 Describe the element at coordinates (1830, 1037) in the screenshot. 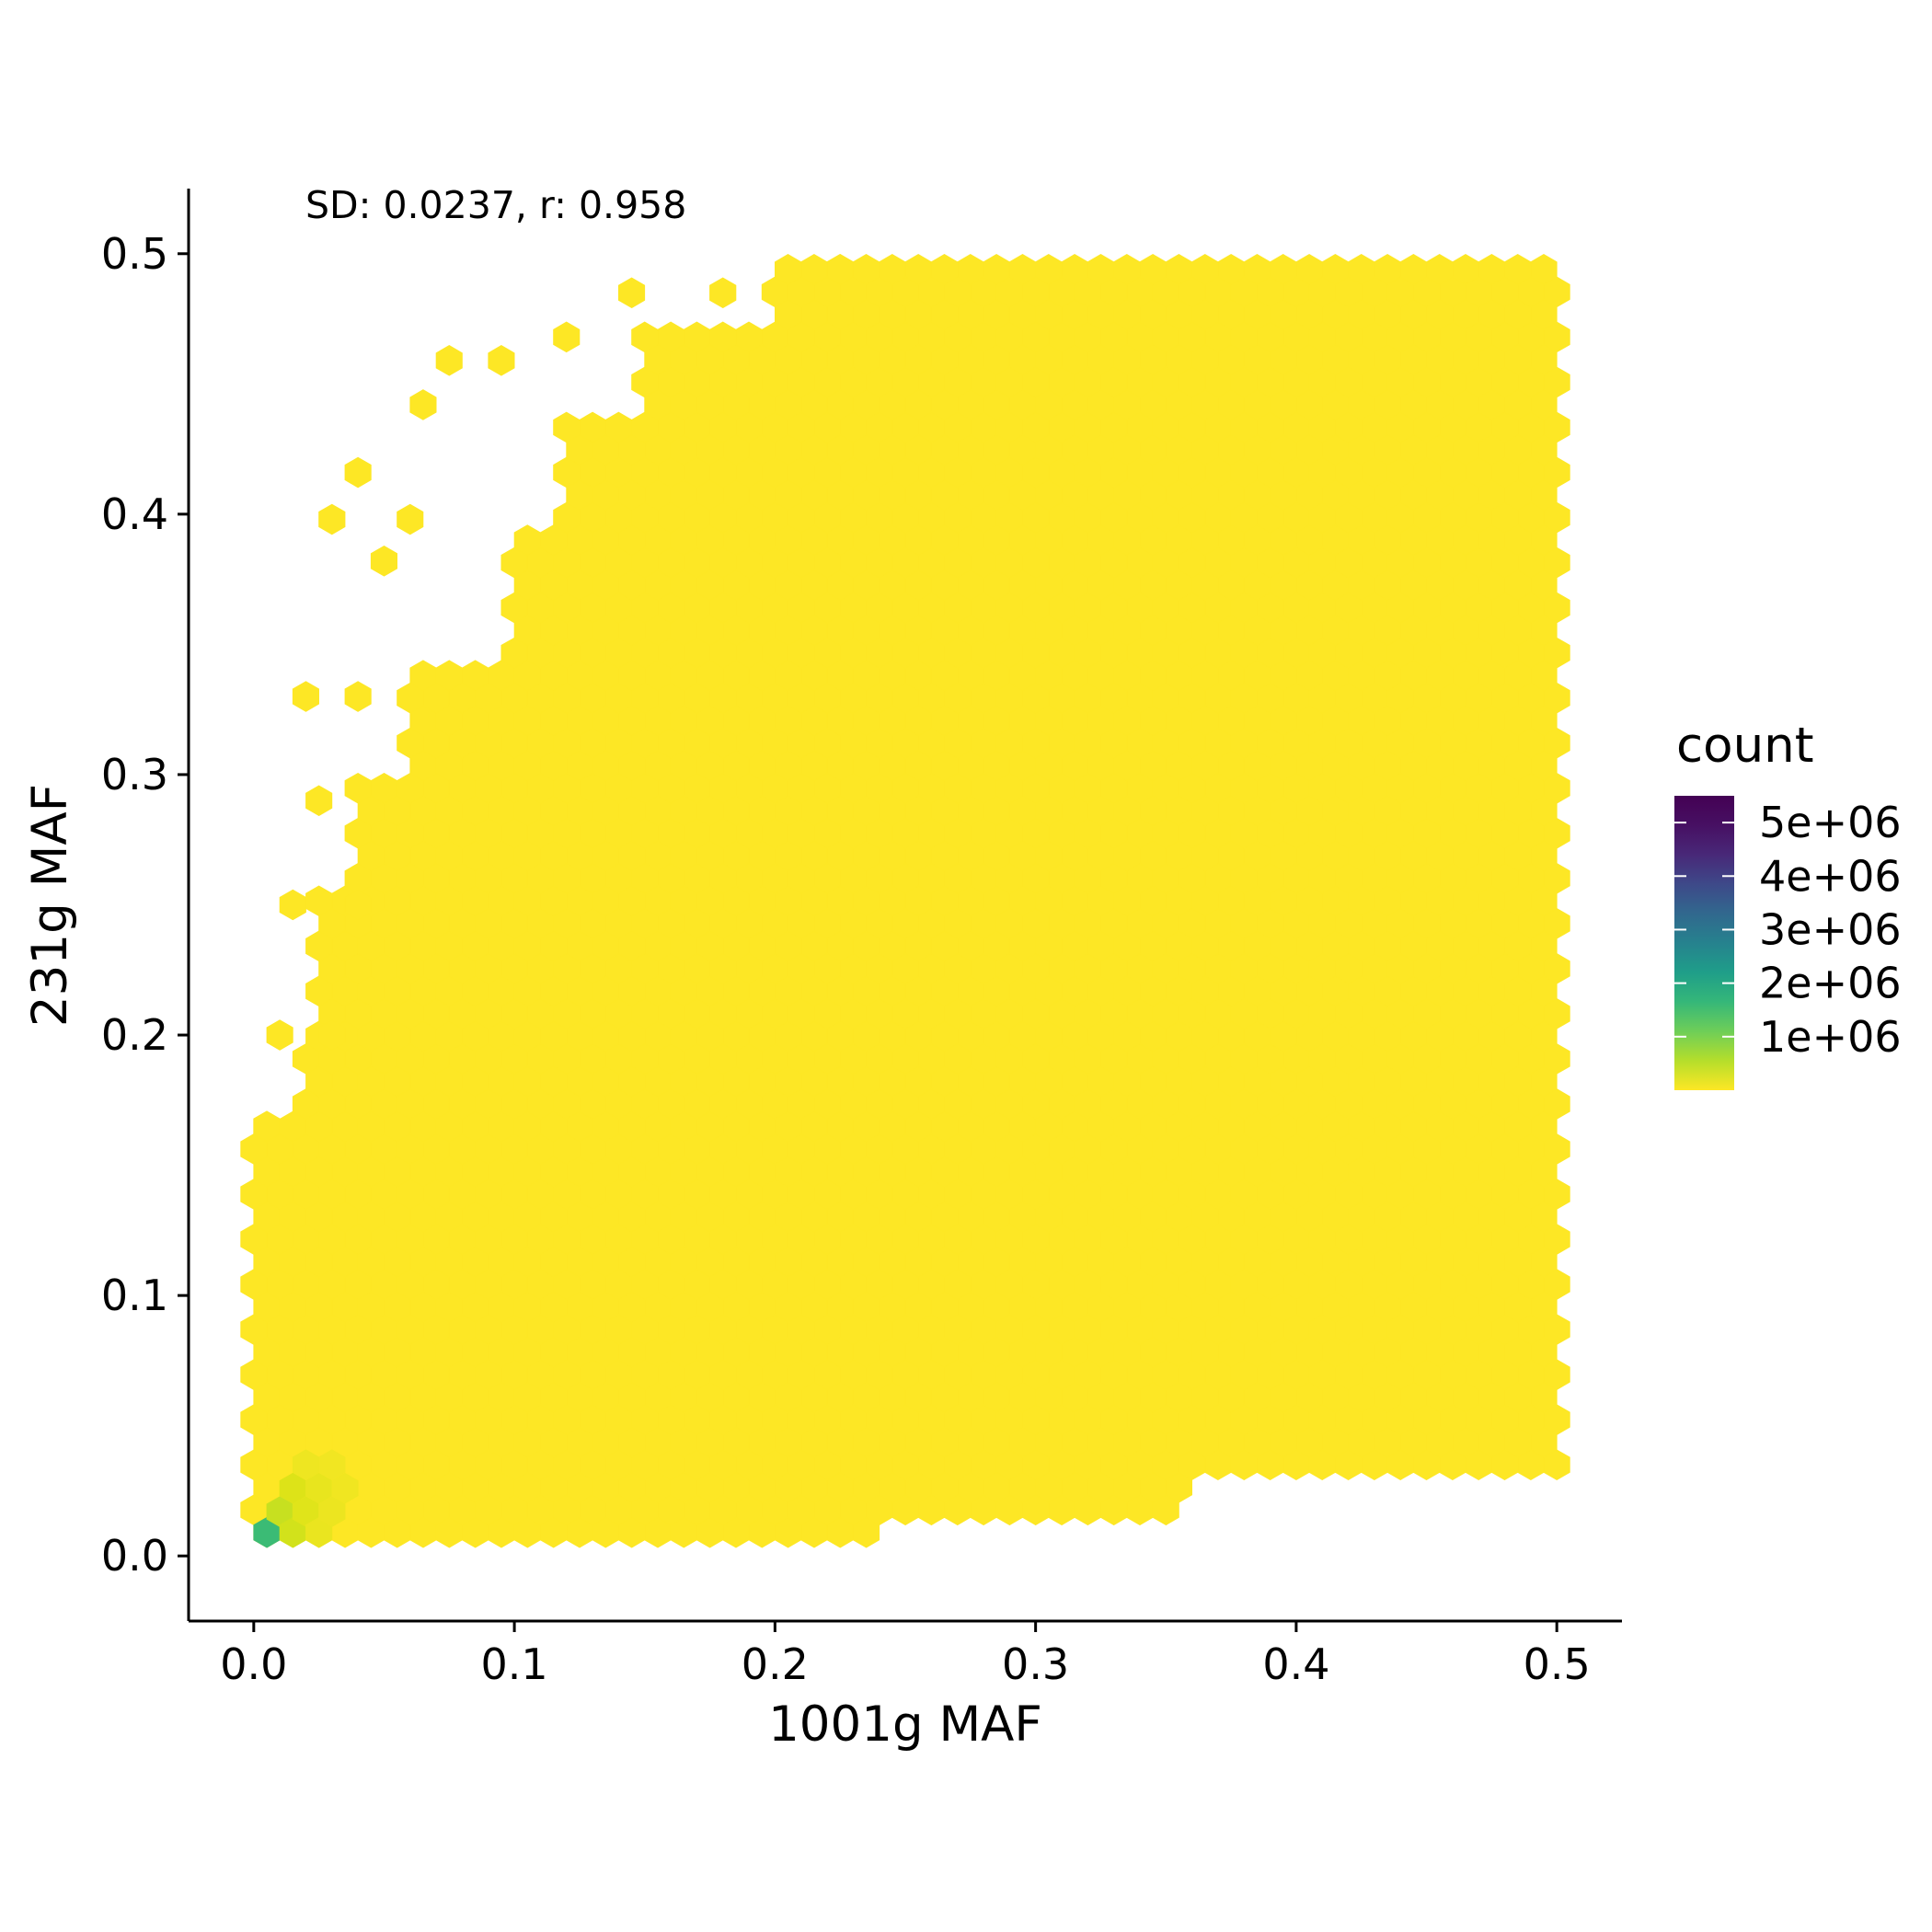

I see `legend-tick-label: 1e+06` at that location.